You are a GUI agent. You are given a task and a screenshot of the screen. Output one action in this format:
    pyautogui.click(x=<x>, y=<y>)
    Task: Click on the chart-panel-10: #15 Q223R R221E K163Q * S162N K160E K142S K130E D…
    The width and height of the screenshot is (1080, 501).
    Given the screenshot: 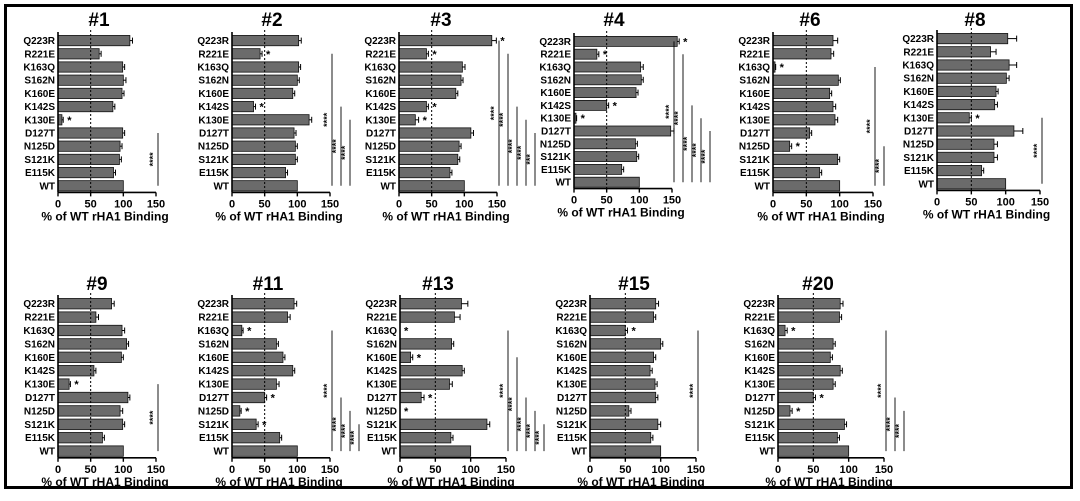 What is the action you would take?
    pyautogui.click(x=630, y=381)
    